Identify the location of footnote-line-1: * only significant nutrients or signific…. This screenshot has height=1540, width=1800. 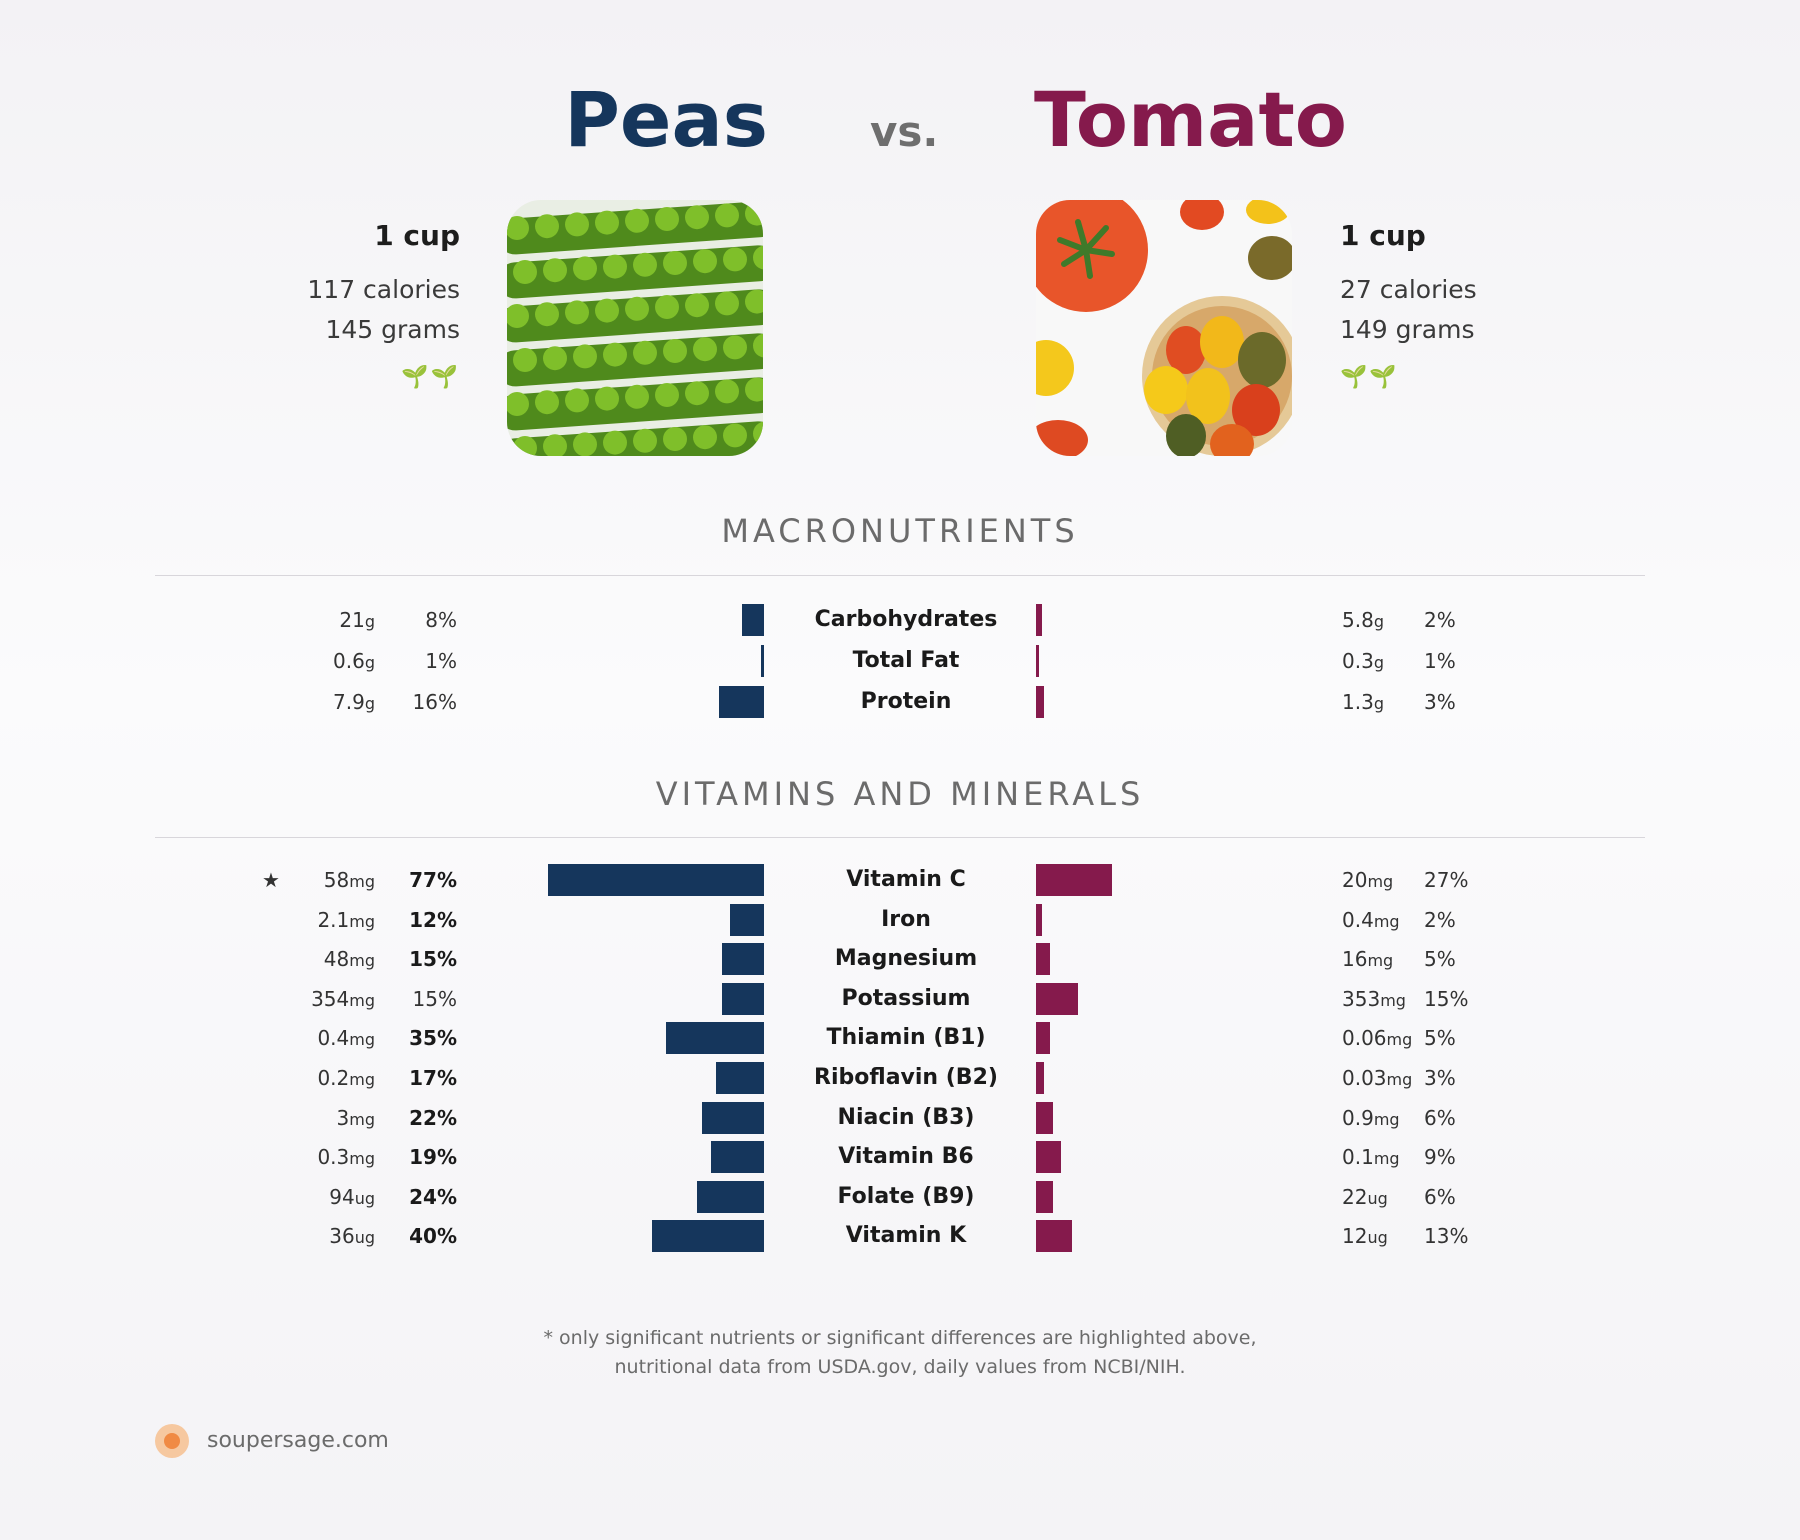
(900, 1338).